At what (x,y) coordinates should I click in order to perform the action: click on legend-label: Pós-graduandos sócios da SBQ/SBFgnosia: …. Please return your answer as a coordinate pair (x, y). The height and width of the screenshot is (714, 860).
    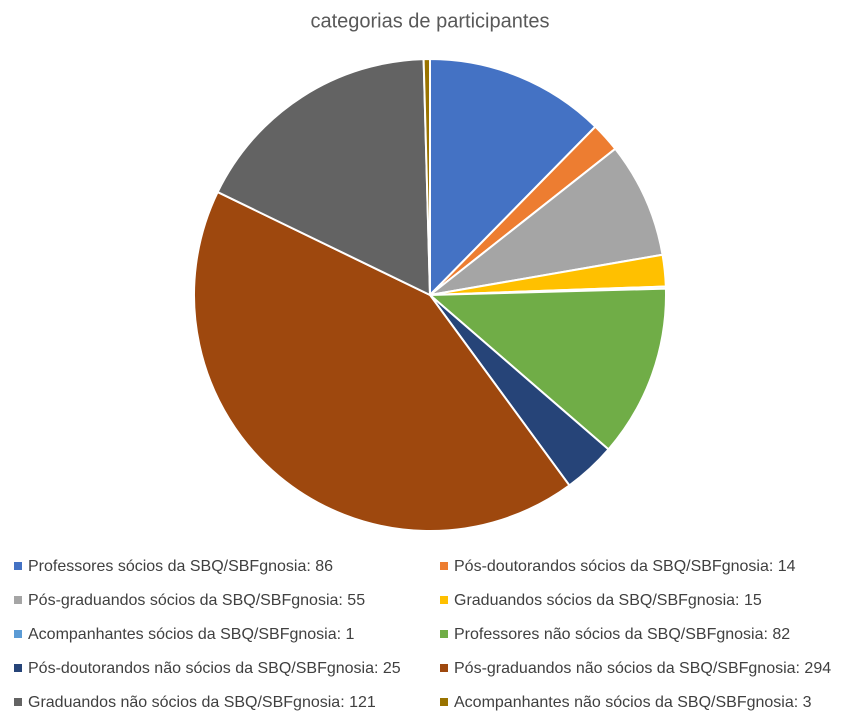
    Looking at the image, I should click on (196, 600).